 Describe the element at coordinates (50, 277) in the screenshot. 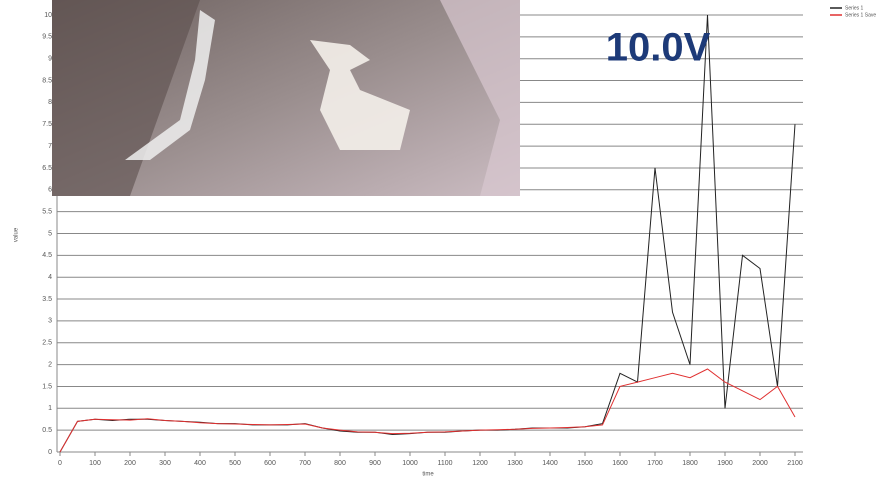

I see `y-tick-label: 4` at that location.